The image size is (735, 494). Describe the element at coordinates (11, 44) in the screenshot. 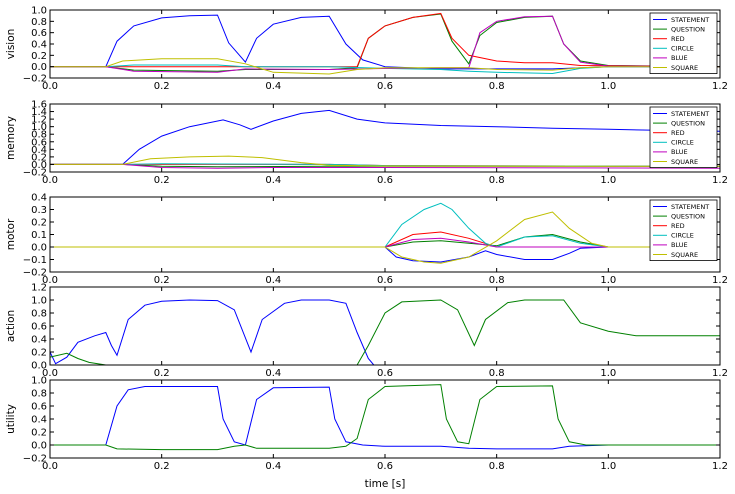

I see `y-axis-label: vision` at that location.